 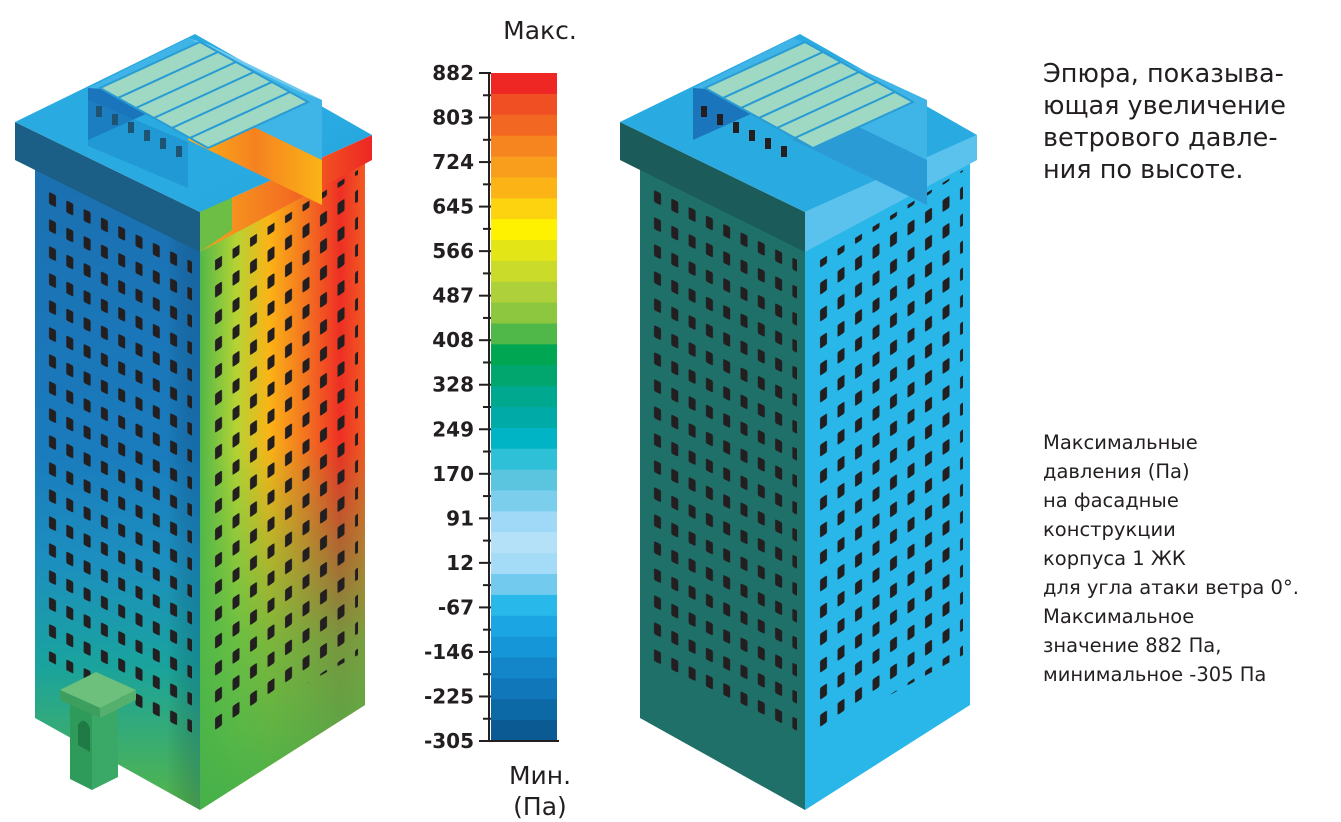 I want to click on scale-tick-label: 645, so click(x=453, y=207).